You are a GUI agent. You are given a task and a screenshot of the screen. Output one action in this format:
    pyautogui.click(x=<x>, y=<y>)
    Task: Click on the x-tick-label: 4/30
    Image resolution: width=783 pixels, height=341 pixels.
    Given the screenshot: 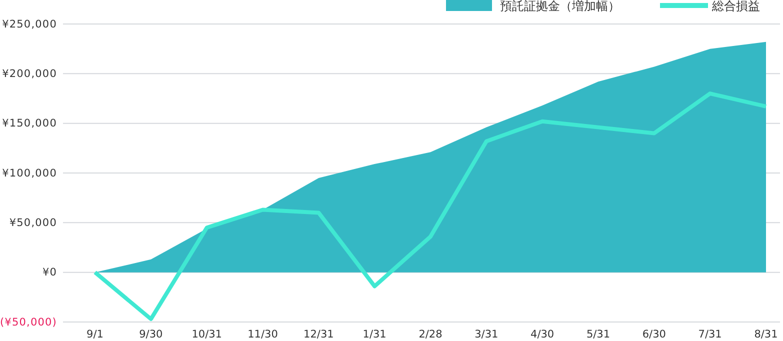 What is the action you would take?
    pyautogui.click(x=542, y=334)
    